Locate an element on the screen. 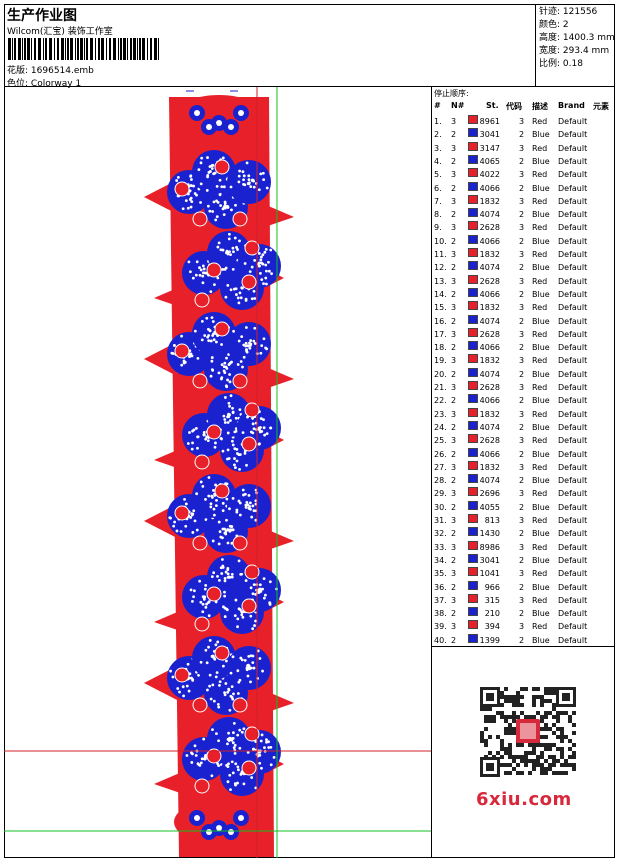 The width and height of the screenshot is (620, 861). row-index: 38. is located at coordinates (440, 614).